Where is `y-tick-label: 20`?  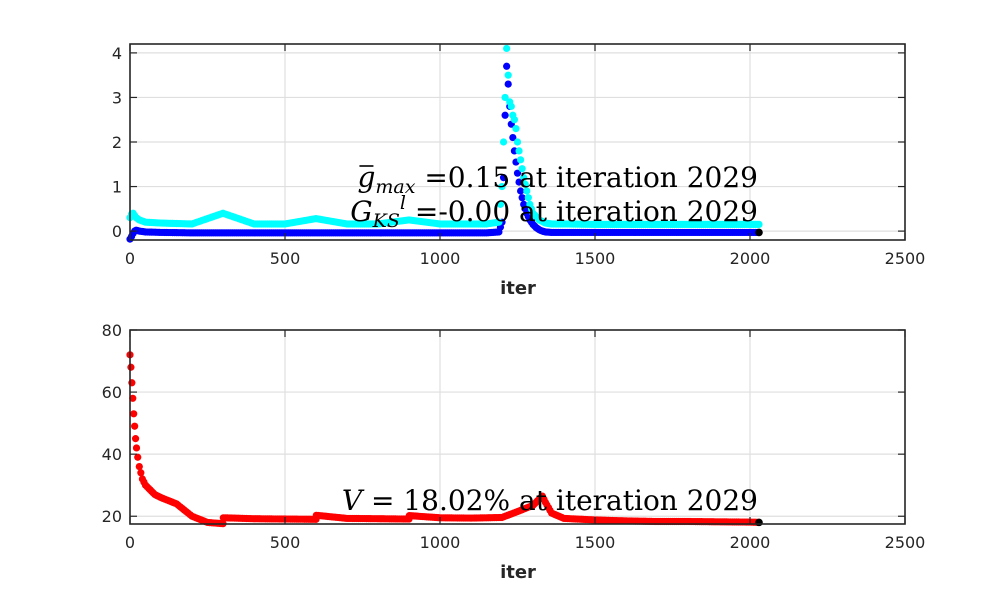
y-tick-label: 20 is located at coordinates (112, 516).